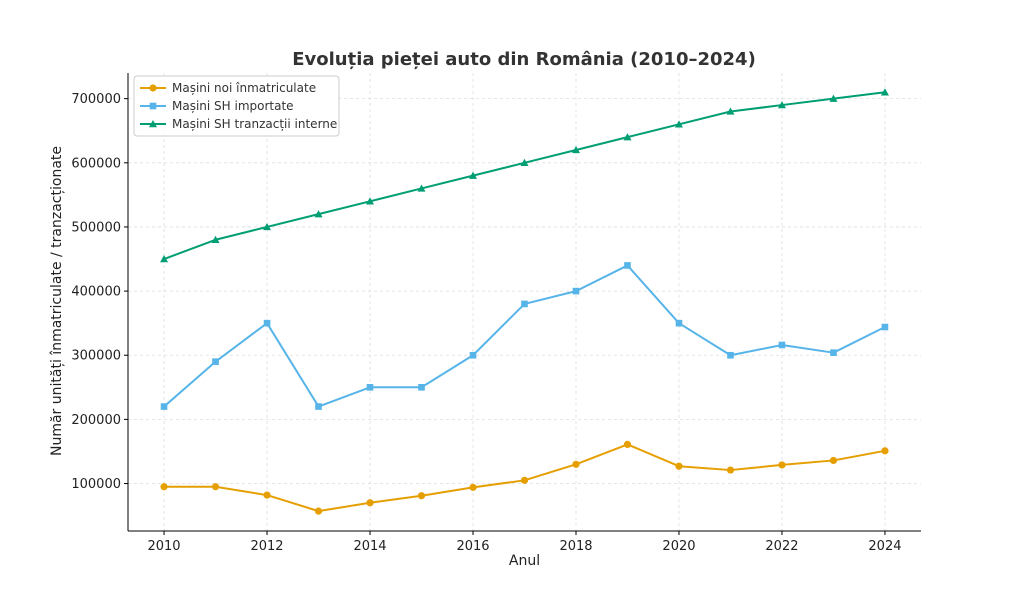 The width and height of the screenshot is (1024, 597). I want to click on legend-label: Mașini SH importate, so click(233, 106).